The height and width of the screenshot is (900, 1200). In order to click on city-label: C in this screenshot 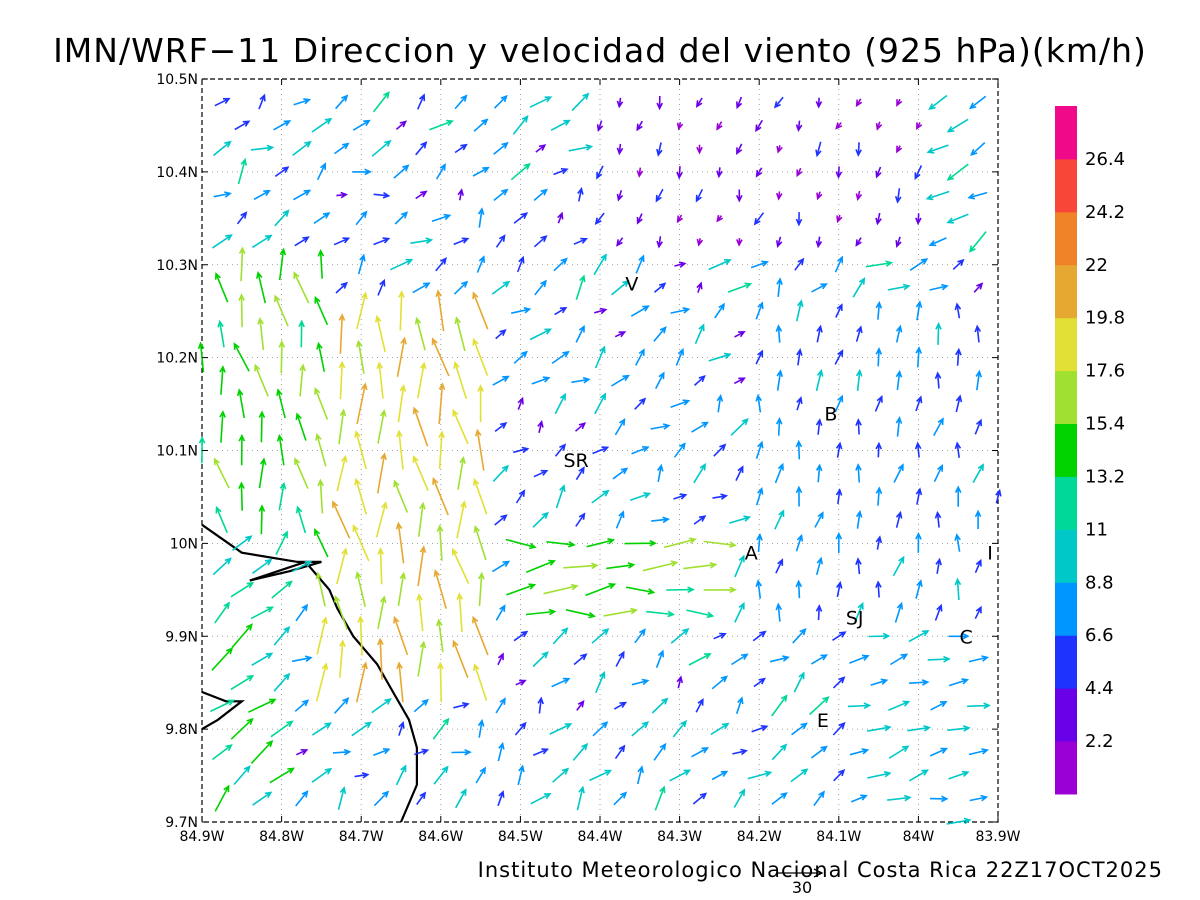, I will do `click(966, 637)`.